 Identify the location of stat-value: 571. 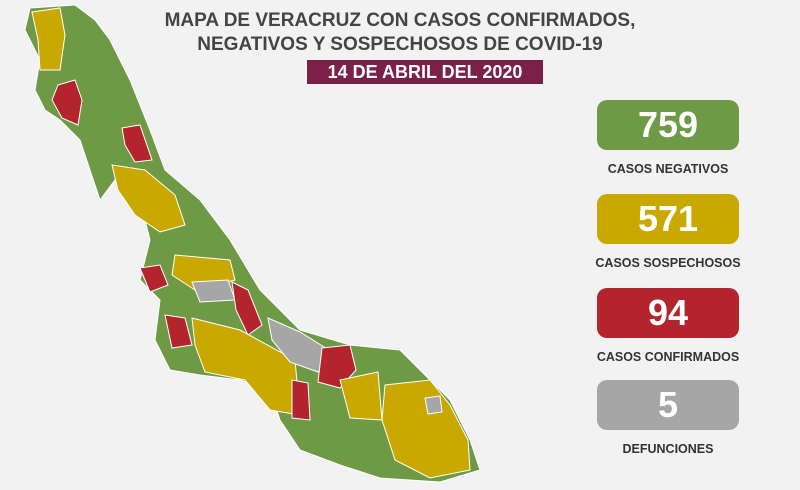
(668, 219).